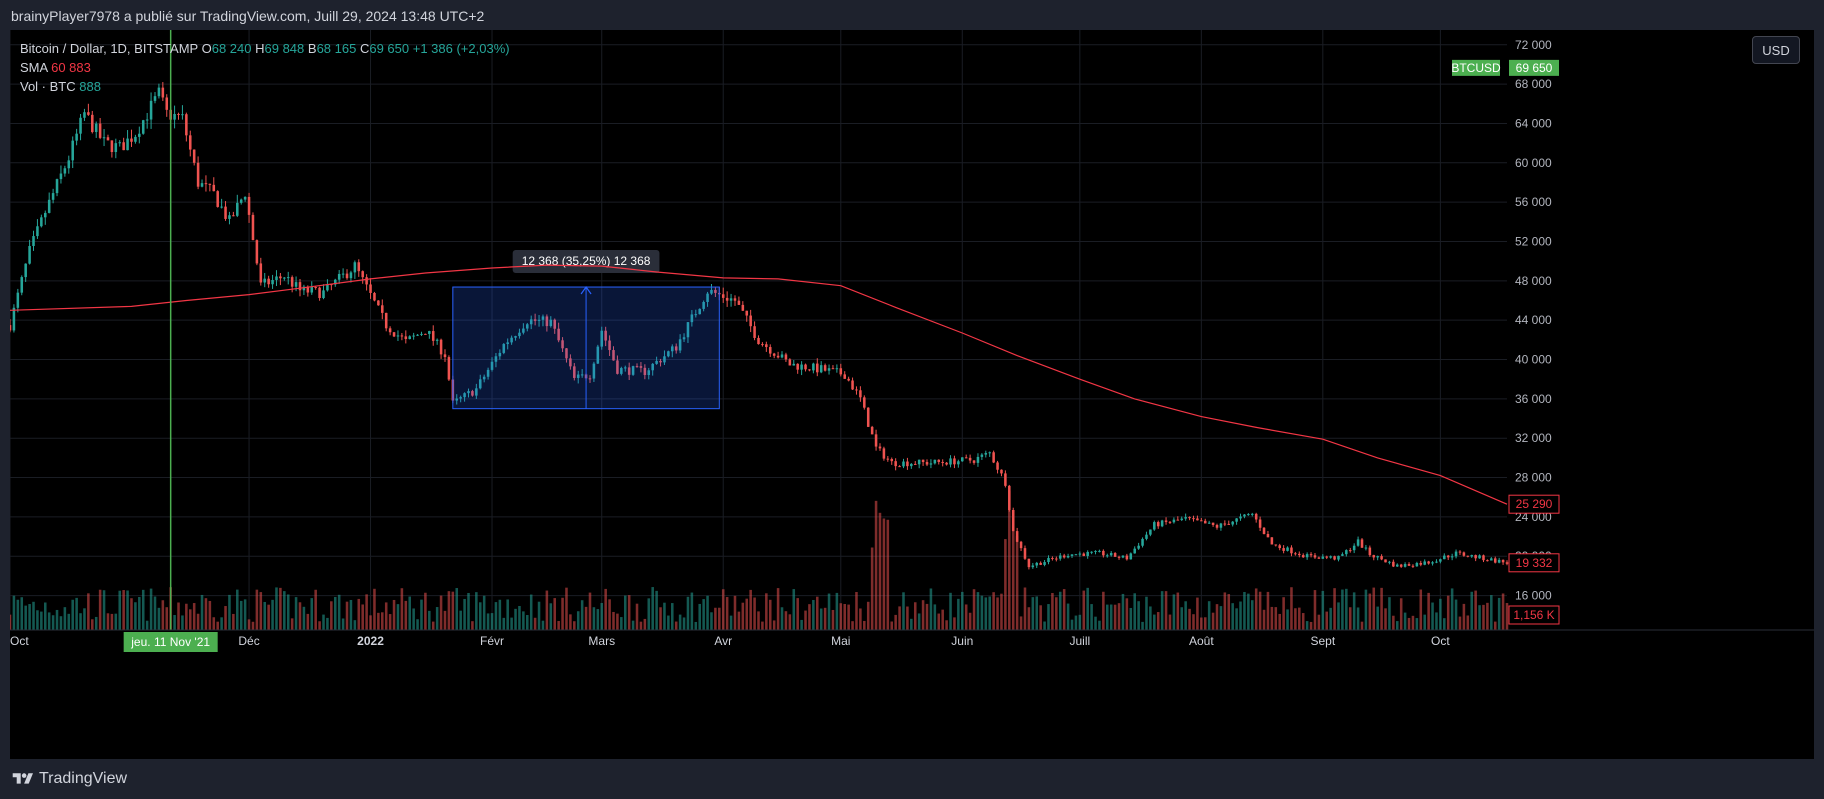  I want to click on time-tick-label: Oct, so click(1440, 641).